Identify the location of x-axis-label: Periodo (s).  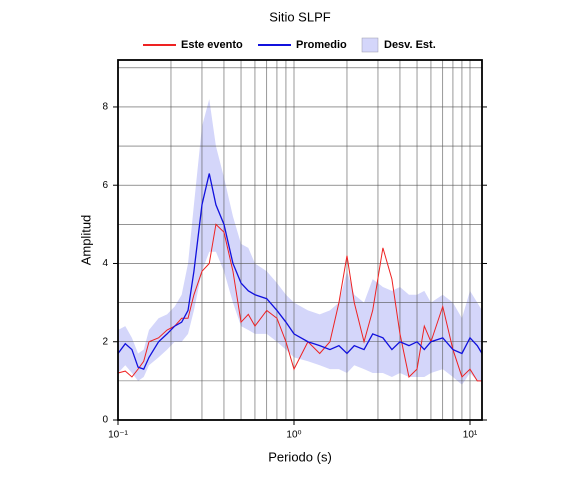
(300, 456).